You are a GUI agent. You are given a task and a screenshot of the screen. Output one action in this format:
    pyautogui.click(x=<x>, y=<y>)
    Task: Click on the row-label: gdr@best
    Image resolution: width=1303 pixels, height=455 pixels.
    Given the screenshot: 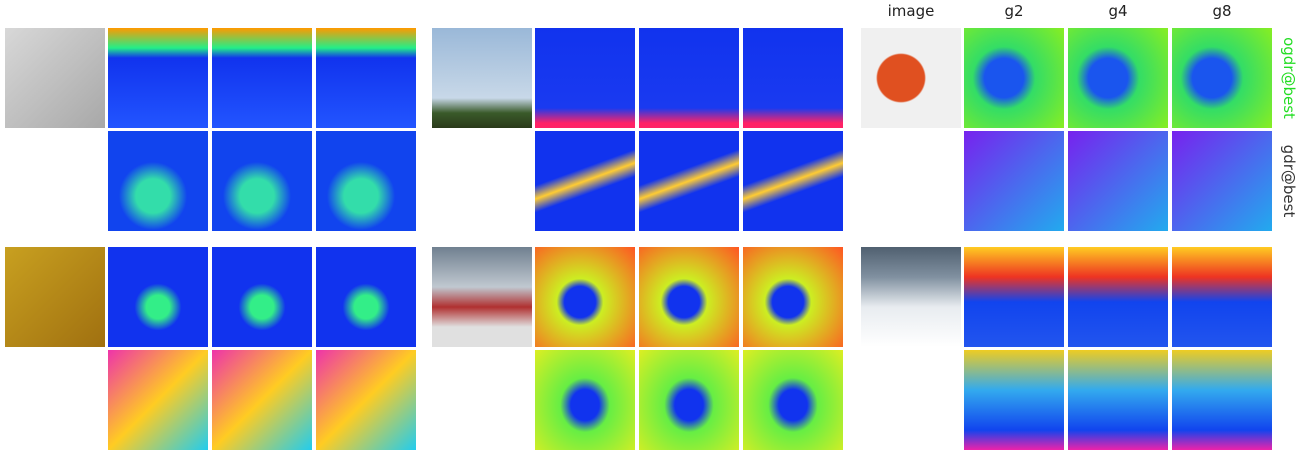 What is the action you would take?
    pyautogui.click(x=1289, y=181)
    